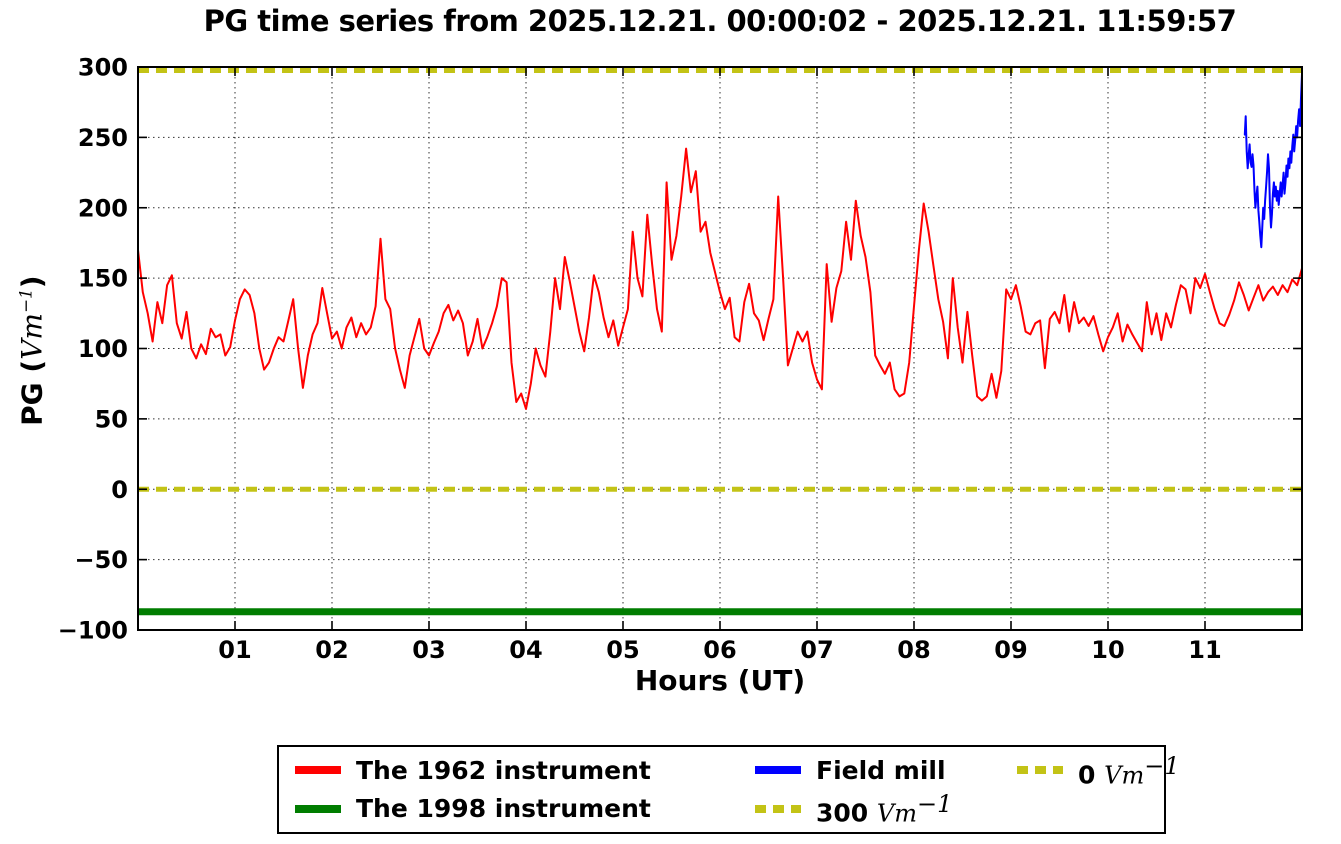  I want to click on y-axis-label-exponent: −1, so click(25, 301).